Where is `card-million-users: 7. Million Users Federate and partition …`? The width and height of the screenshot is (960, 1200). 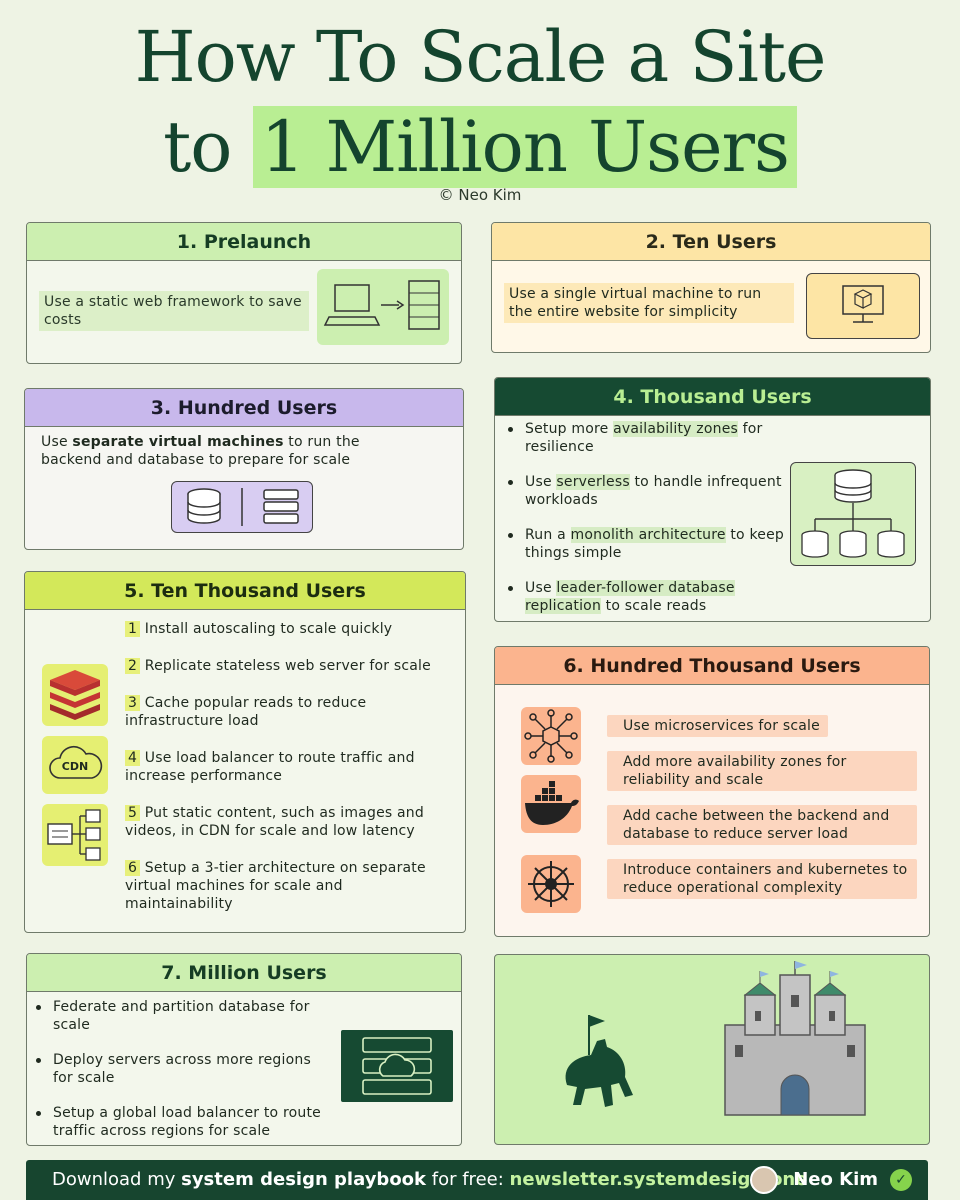 card-million-users: 7. Million Users Federate and partition … is located at coordinates (244, 1049).